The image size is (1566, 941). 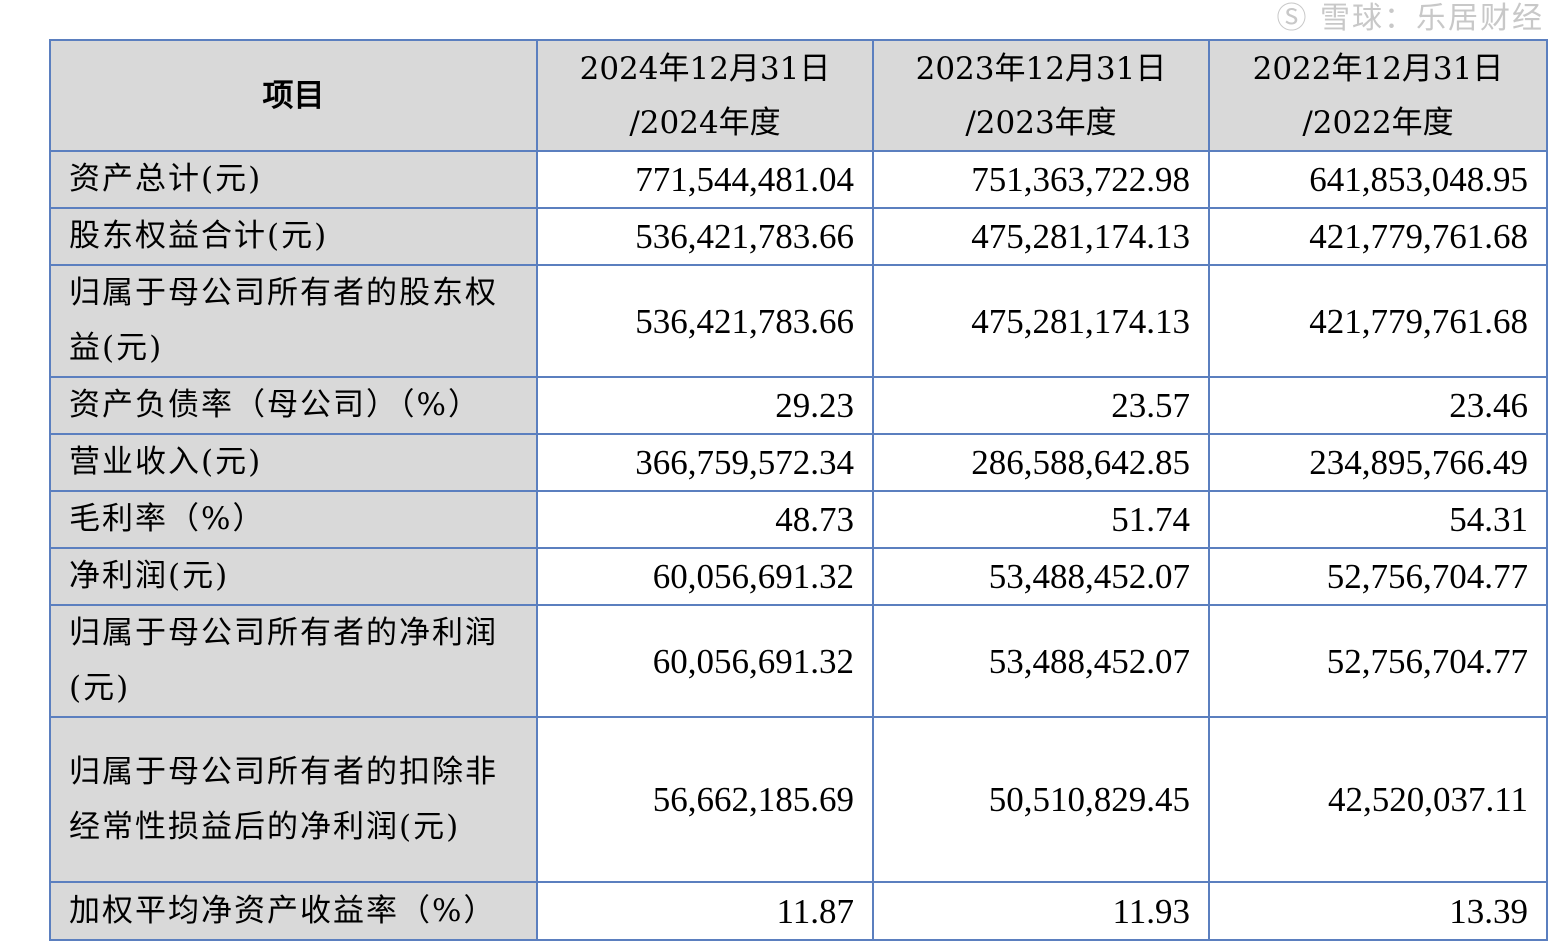 I want to click on row-label: 加权平均净资产收益率（%）, so click(x=293, y=911).